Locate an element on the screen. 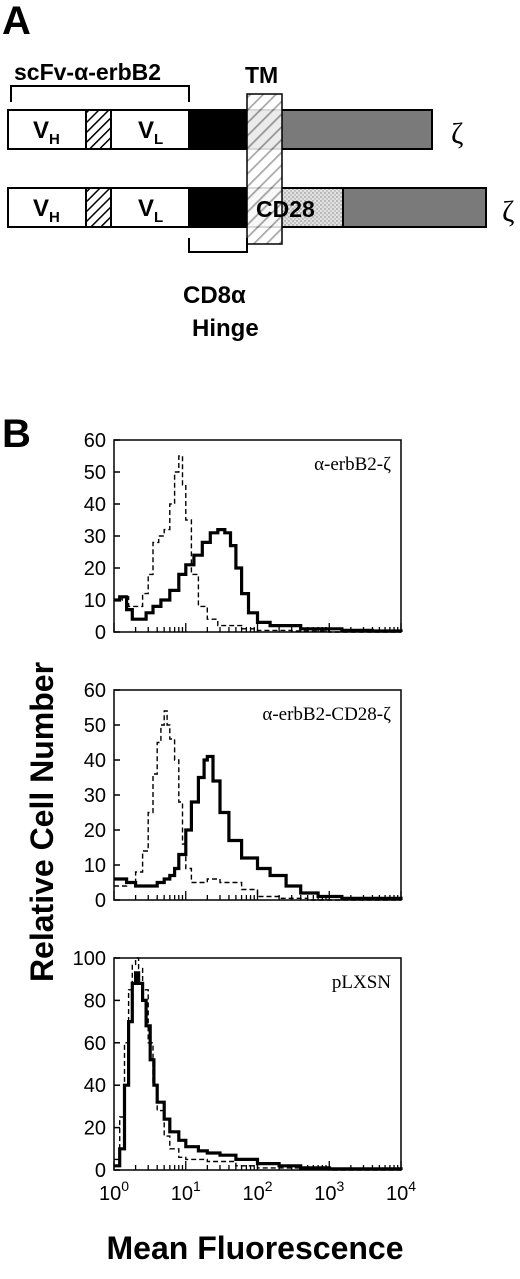 Image resolution: width=520 pixels, height=1279 pixels. histogram-title: α-erbB2-ζ is located at coordinates (352, 464).